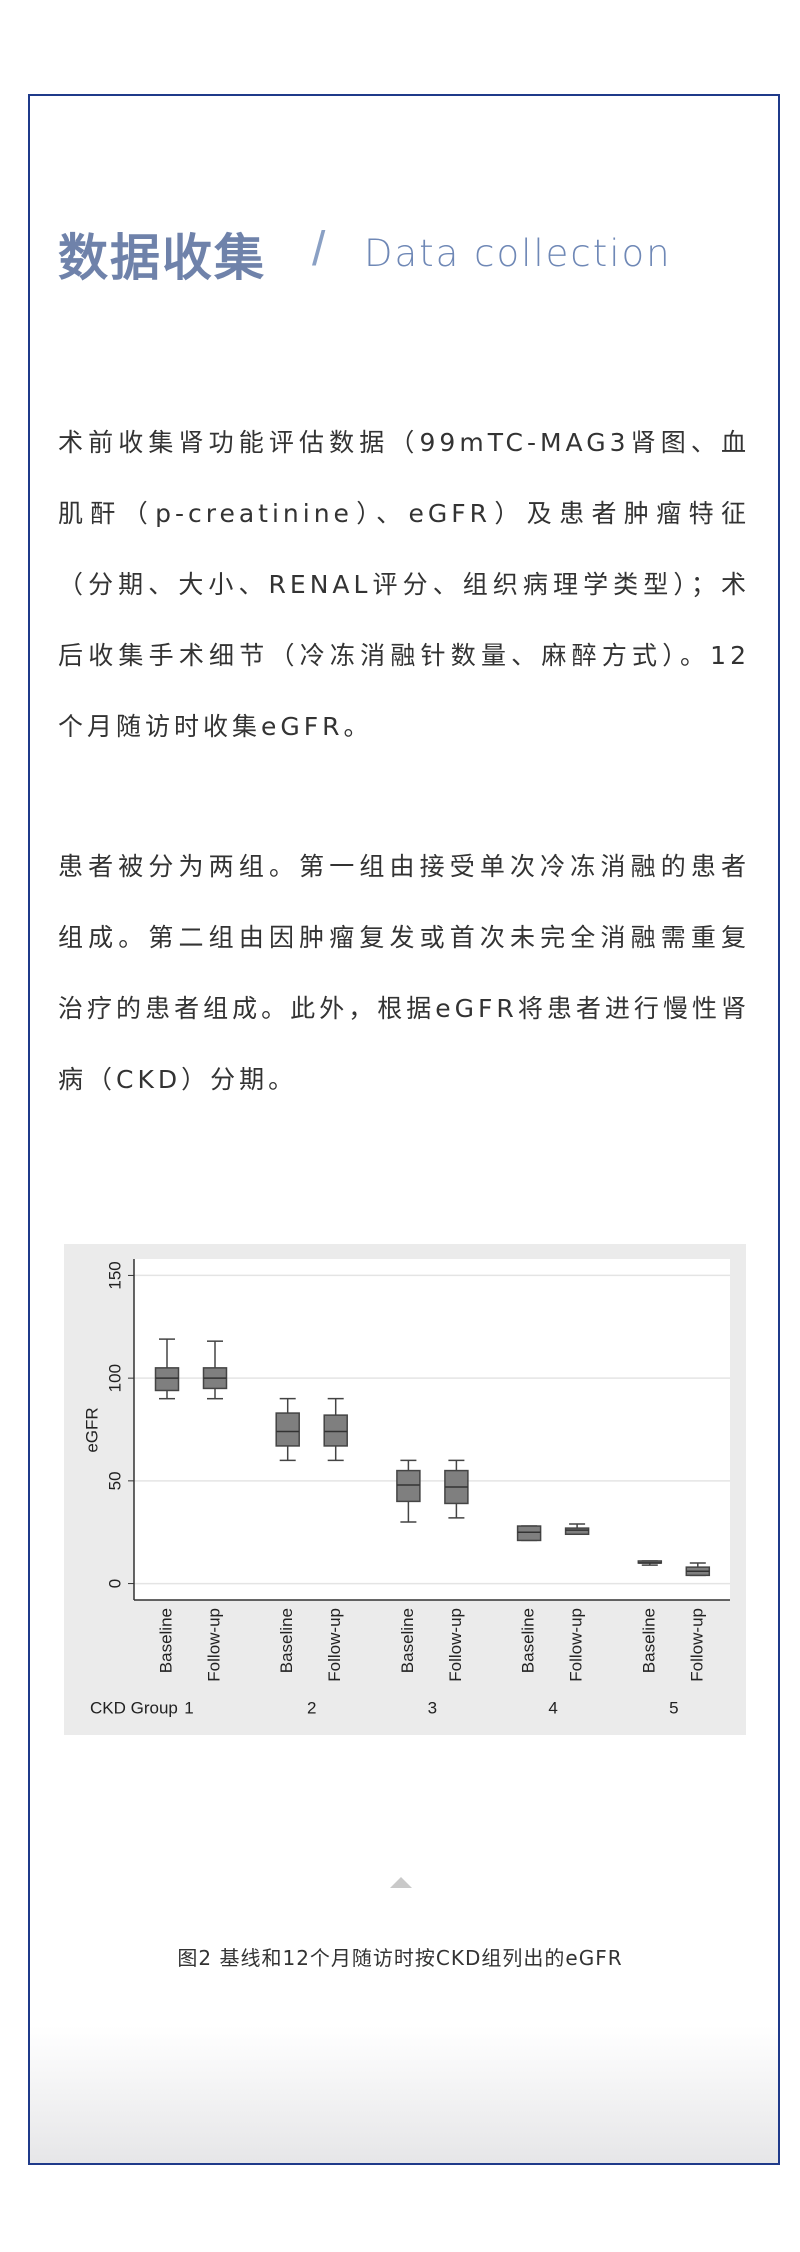  What do you see at coordinates (114, 1583) in the screenshot?
I see `y-tick-label: 0` at bounding box center [114, 1583].